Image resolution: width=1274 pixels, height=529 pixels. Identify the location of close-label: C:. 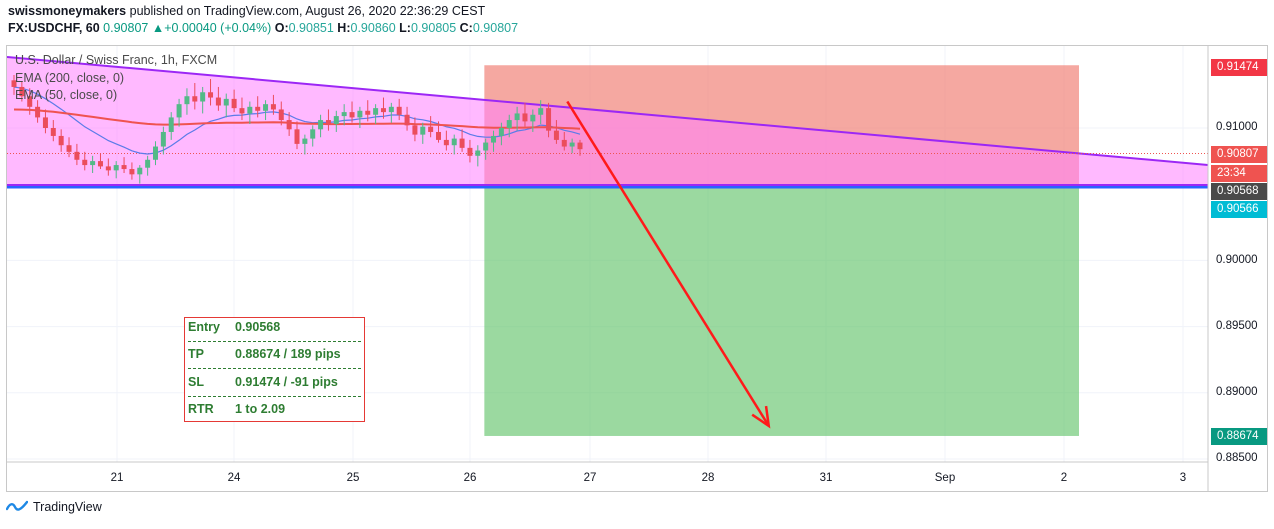
(466, 28).